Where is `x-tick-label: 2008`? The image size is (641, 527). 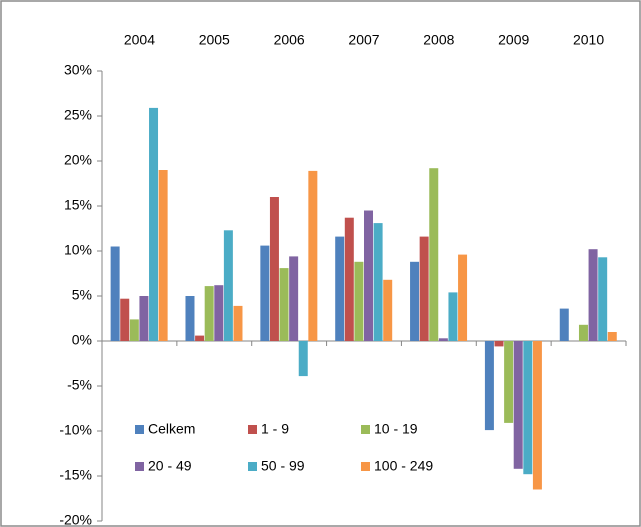
x-tick-label: 2008 is located at coordinates (438, 40).